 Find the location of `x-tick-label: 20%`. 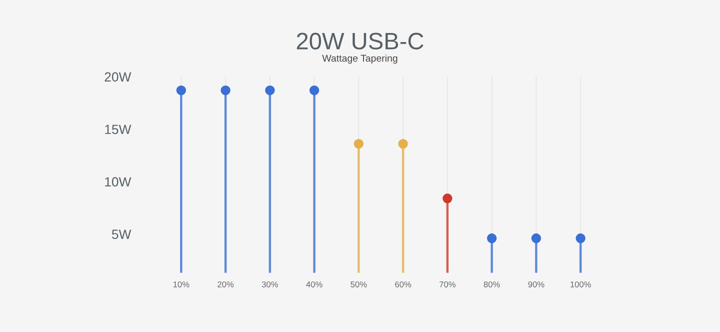

x-tick-label: 20% is located at coordinates (226, 284).